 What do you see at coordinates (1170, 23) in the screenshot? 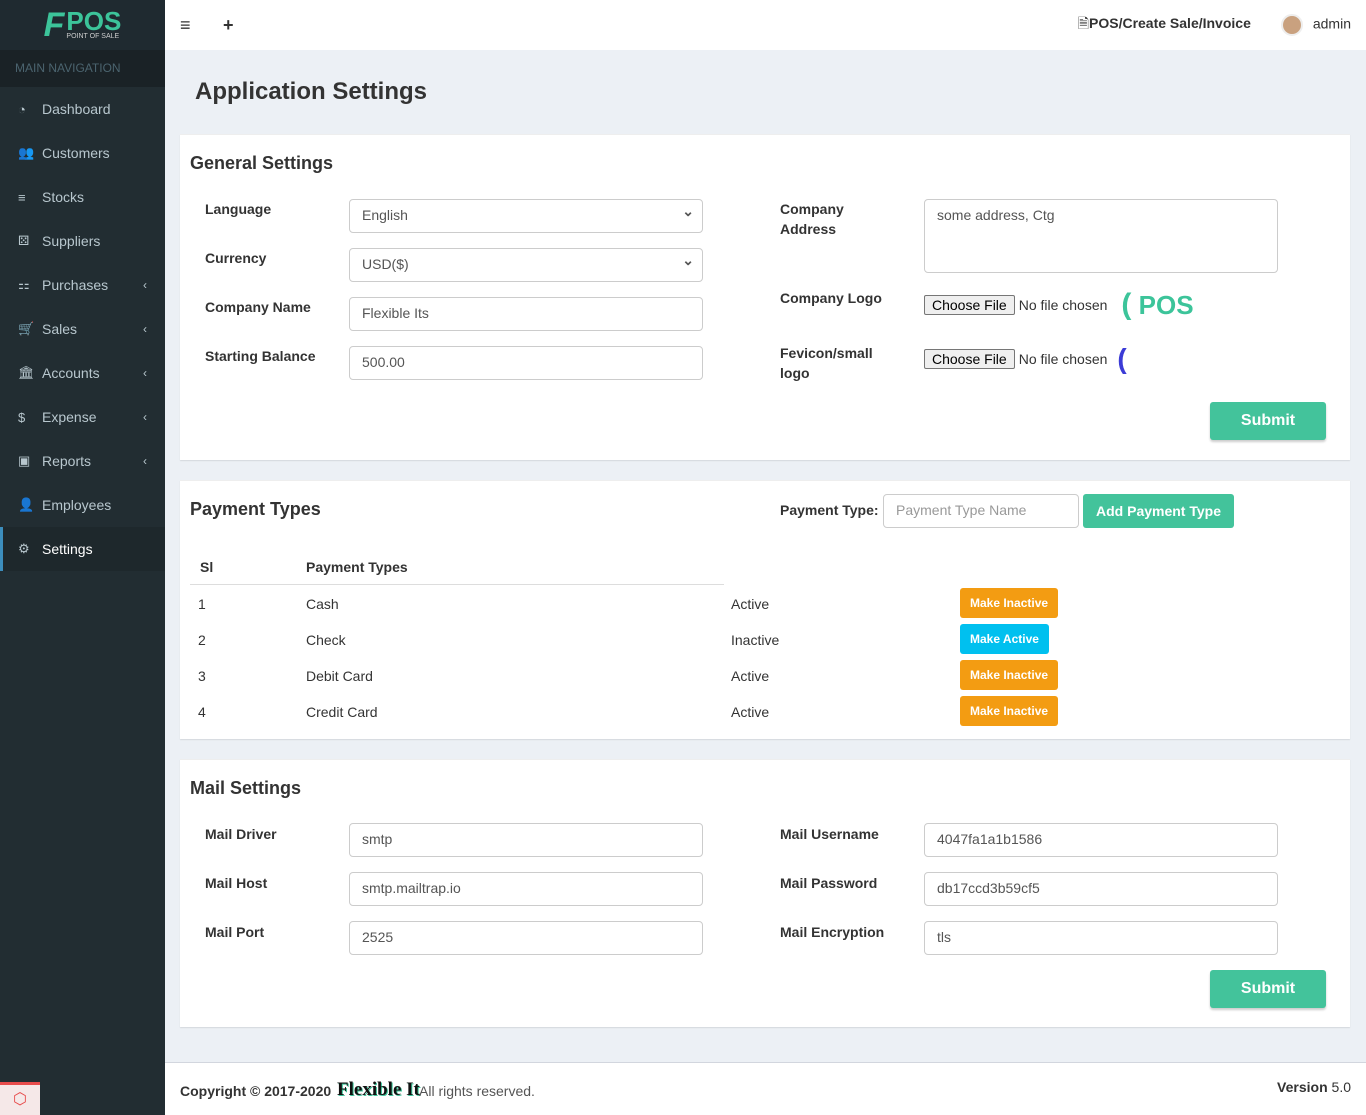
I see `breadcrumb-text: POS/Create Sale/Invoice` at bounding box center [1170, 23].